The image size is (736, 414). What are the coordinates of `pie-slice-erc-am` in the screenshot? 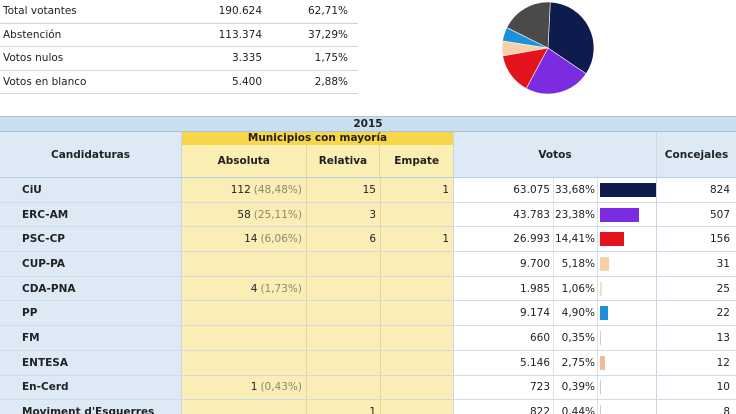 It's located at (556, 71).